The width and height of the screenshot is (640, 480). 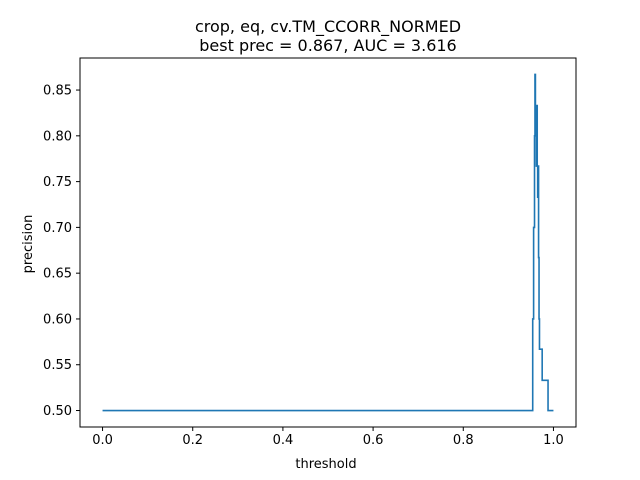 What do you see at coordinates (57, 182) in the screenshot?
I see `y-tick-label: 0.75` at bounding box center [57, 182].